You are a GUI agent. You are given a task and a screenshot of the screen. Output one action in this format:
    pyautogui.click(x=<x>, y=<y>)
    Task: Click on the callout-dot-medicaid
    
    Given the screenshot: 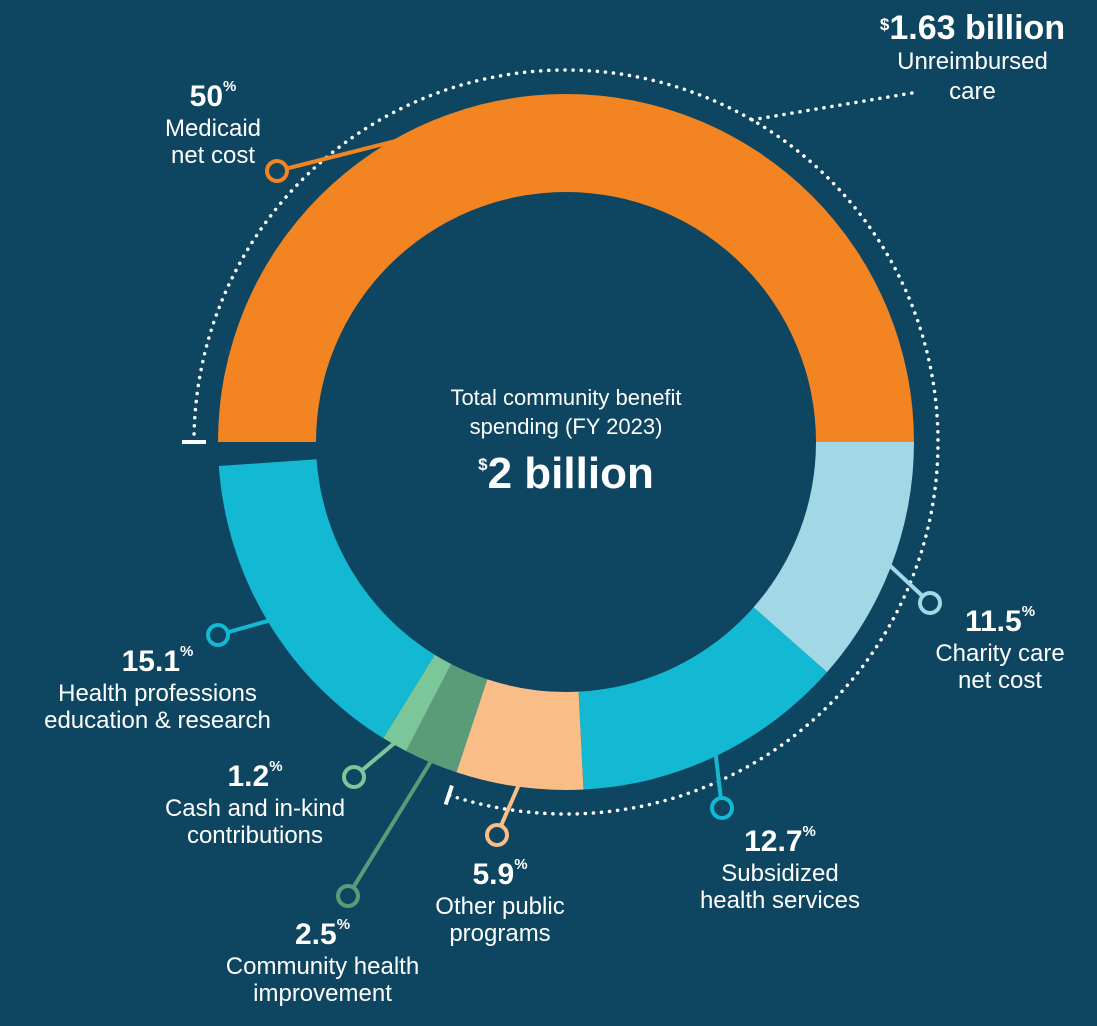 What is the action you would take?
    pyautogui.click(x=277, y=171)
    